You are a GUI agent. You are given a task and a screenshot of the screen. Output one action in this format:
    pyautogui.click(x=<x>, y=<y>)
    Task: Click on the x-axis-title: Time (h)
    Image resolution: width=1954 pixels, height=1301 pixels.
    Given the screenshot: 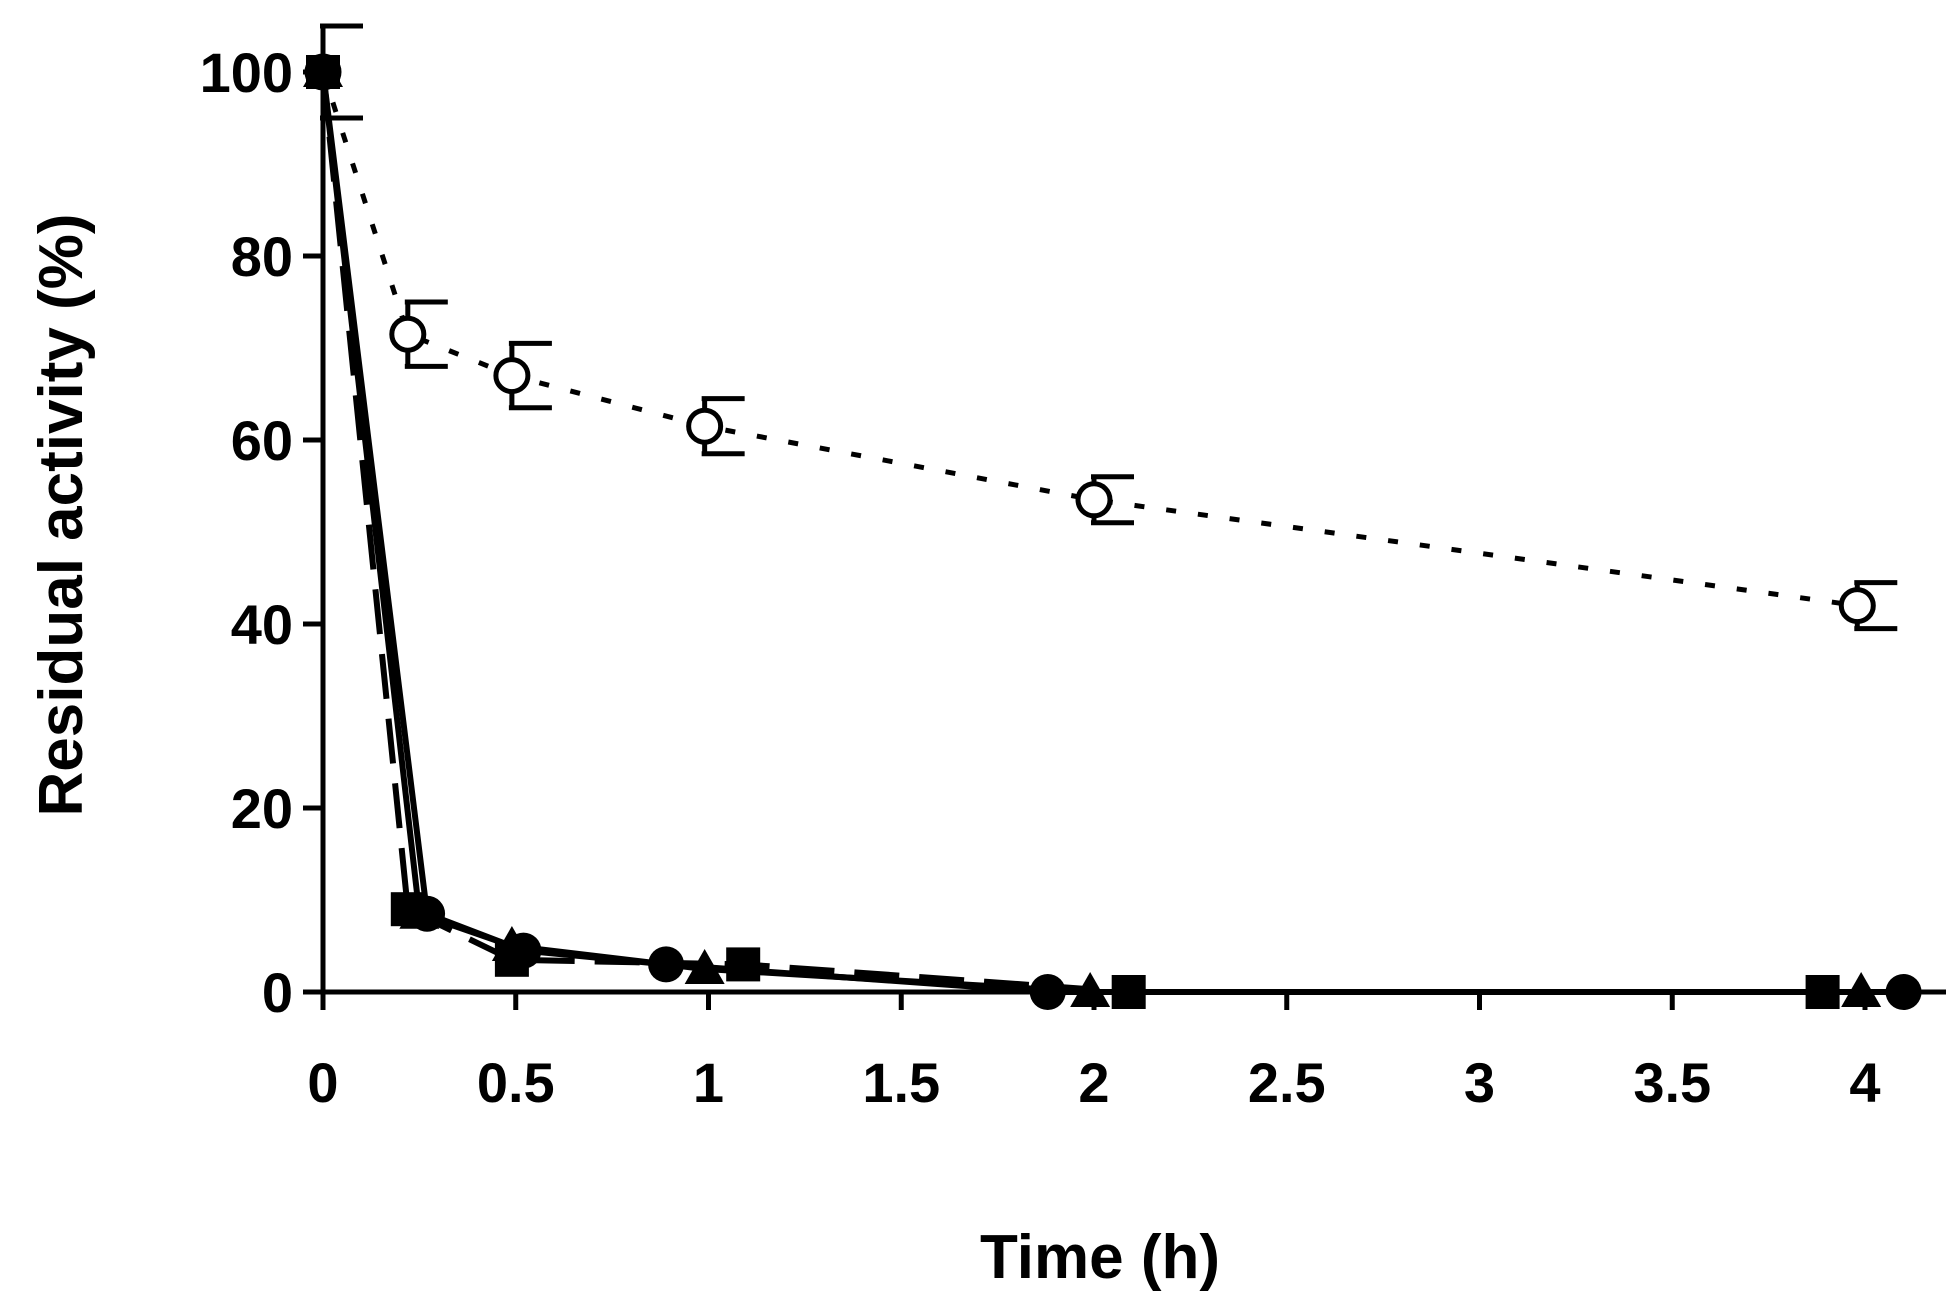 What is the action you would take?
    pyautogui.click(x=1100, y=1257)
    